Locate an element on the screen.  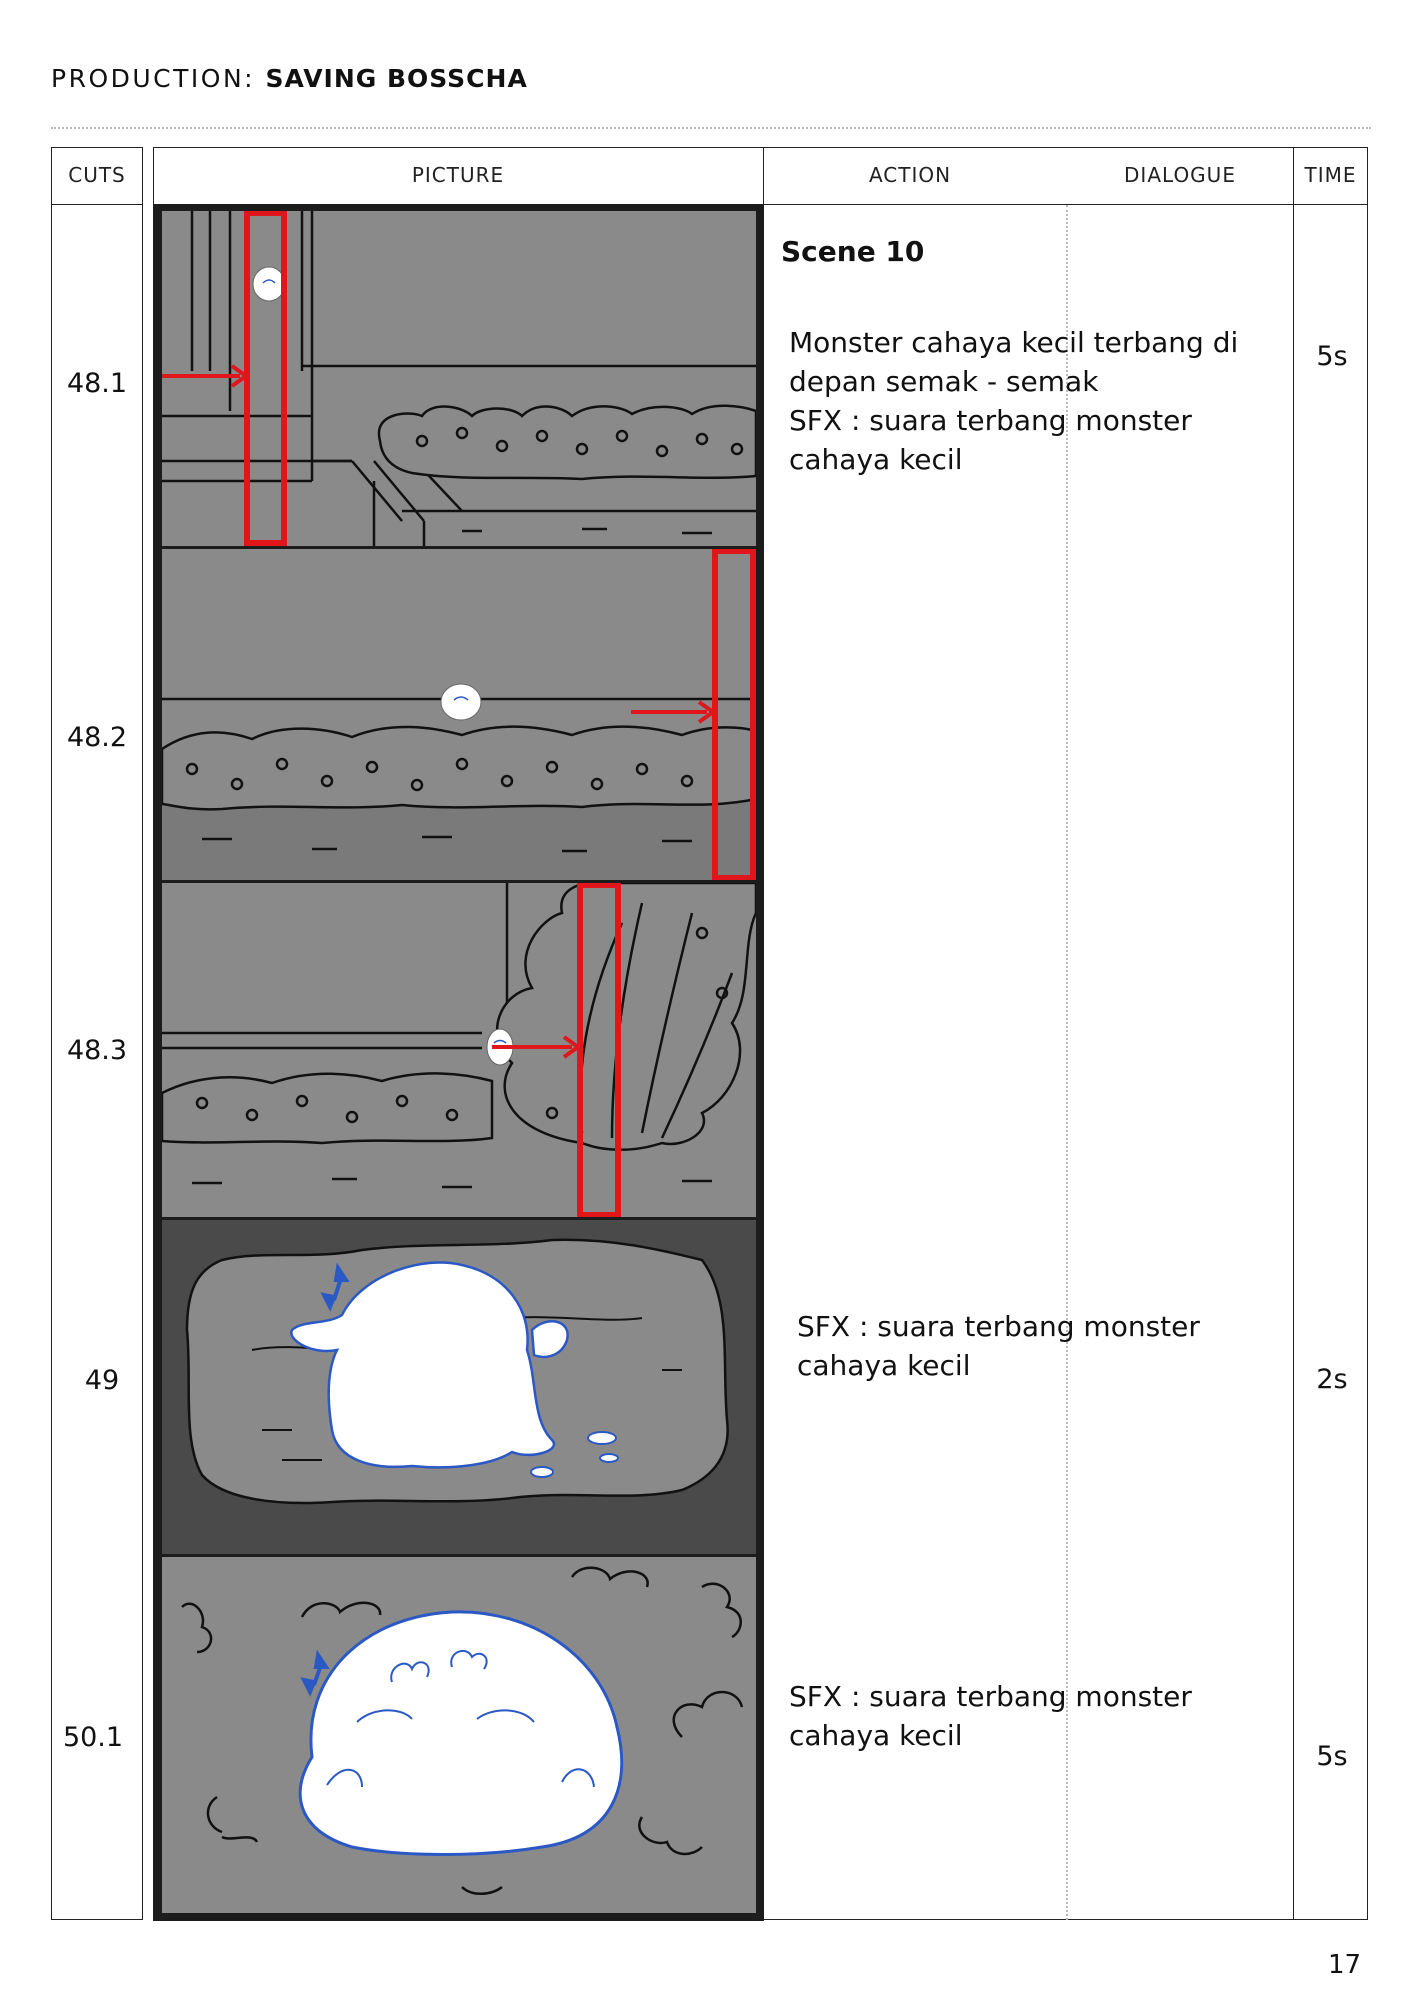
action-line: Monster cahaya kecil terbang di is located at coordinates (1014, 342).